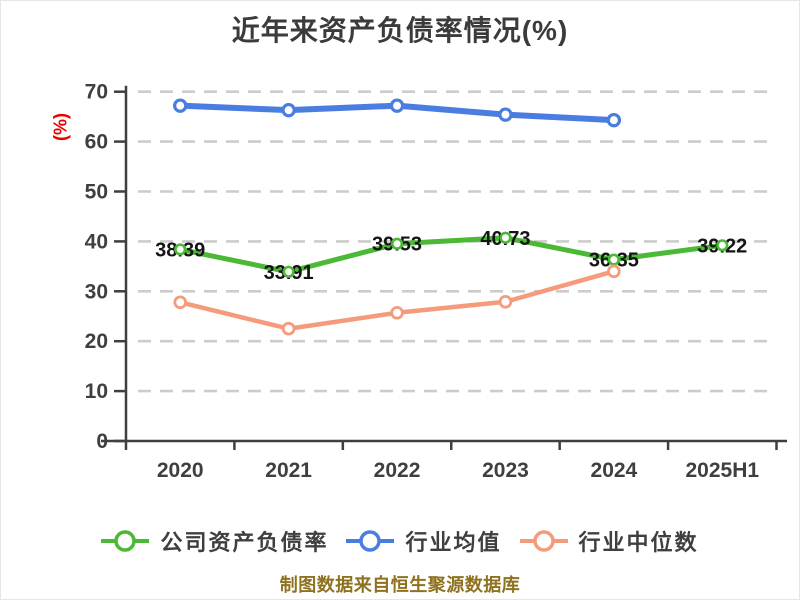 The width and height of the screenshot is (800, 600). Describe the element at coordinates (96, 192) in the screenshot. I see `y-tick-label: 50` at that location.